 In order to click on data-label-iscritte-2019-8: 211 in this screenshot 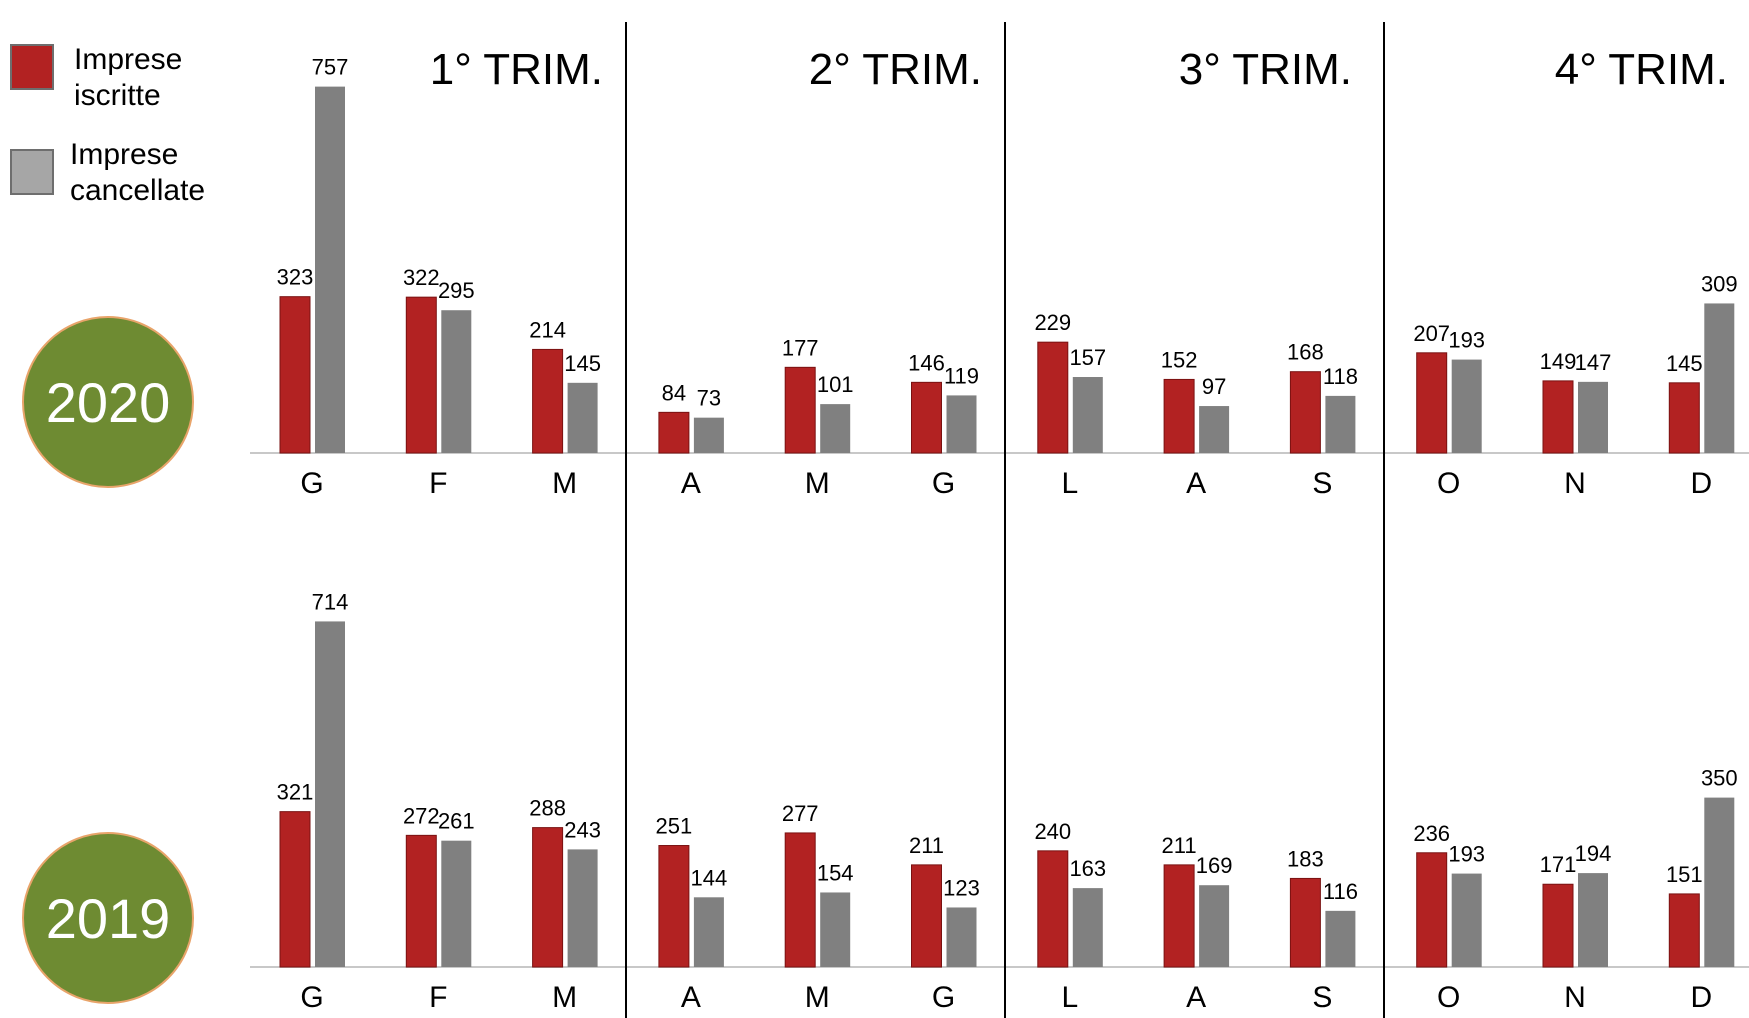, I will do `click(1179, 845)`.